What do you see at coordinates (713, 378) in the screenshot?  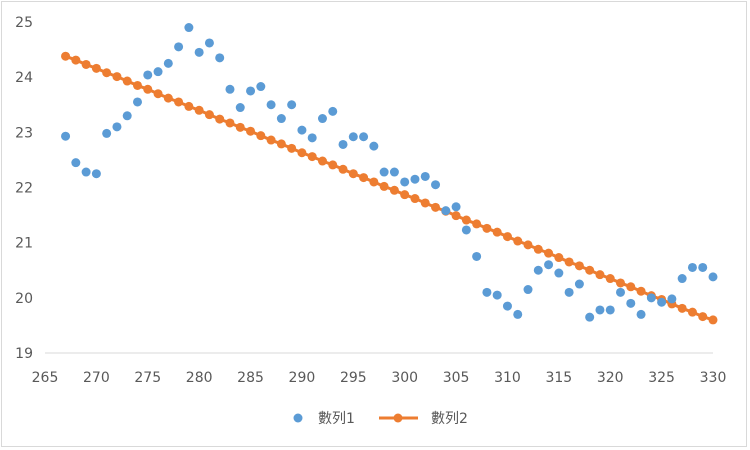 I see `x-tick-label: 330` at bounding box center [713, 378].